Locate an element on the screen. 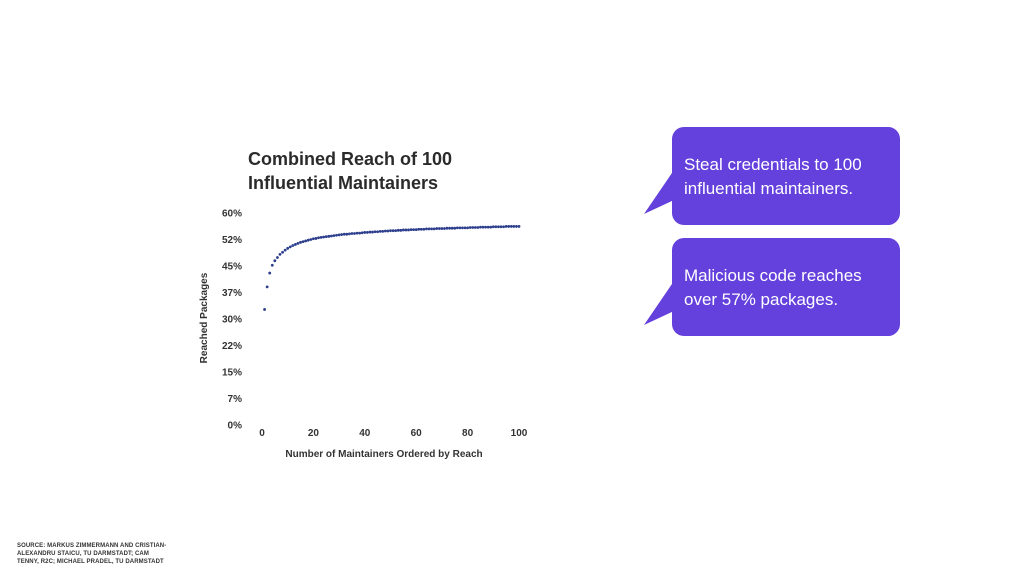 The width and height of the screenshot is (1024, 576). chart-title-line-1: Combined Reach of 100 is located at coordinates (350, 159).